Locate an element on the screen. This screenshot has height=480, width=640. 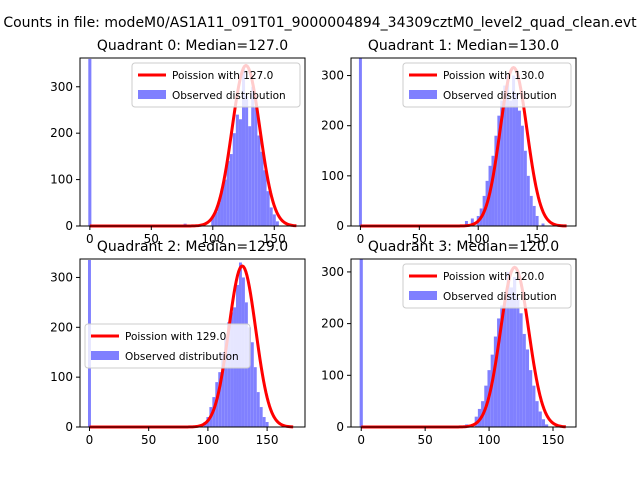
legend: Poission with 129.0 Observed distribution is located at coordinates (167, 346).